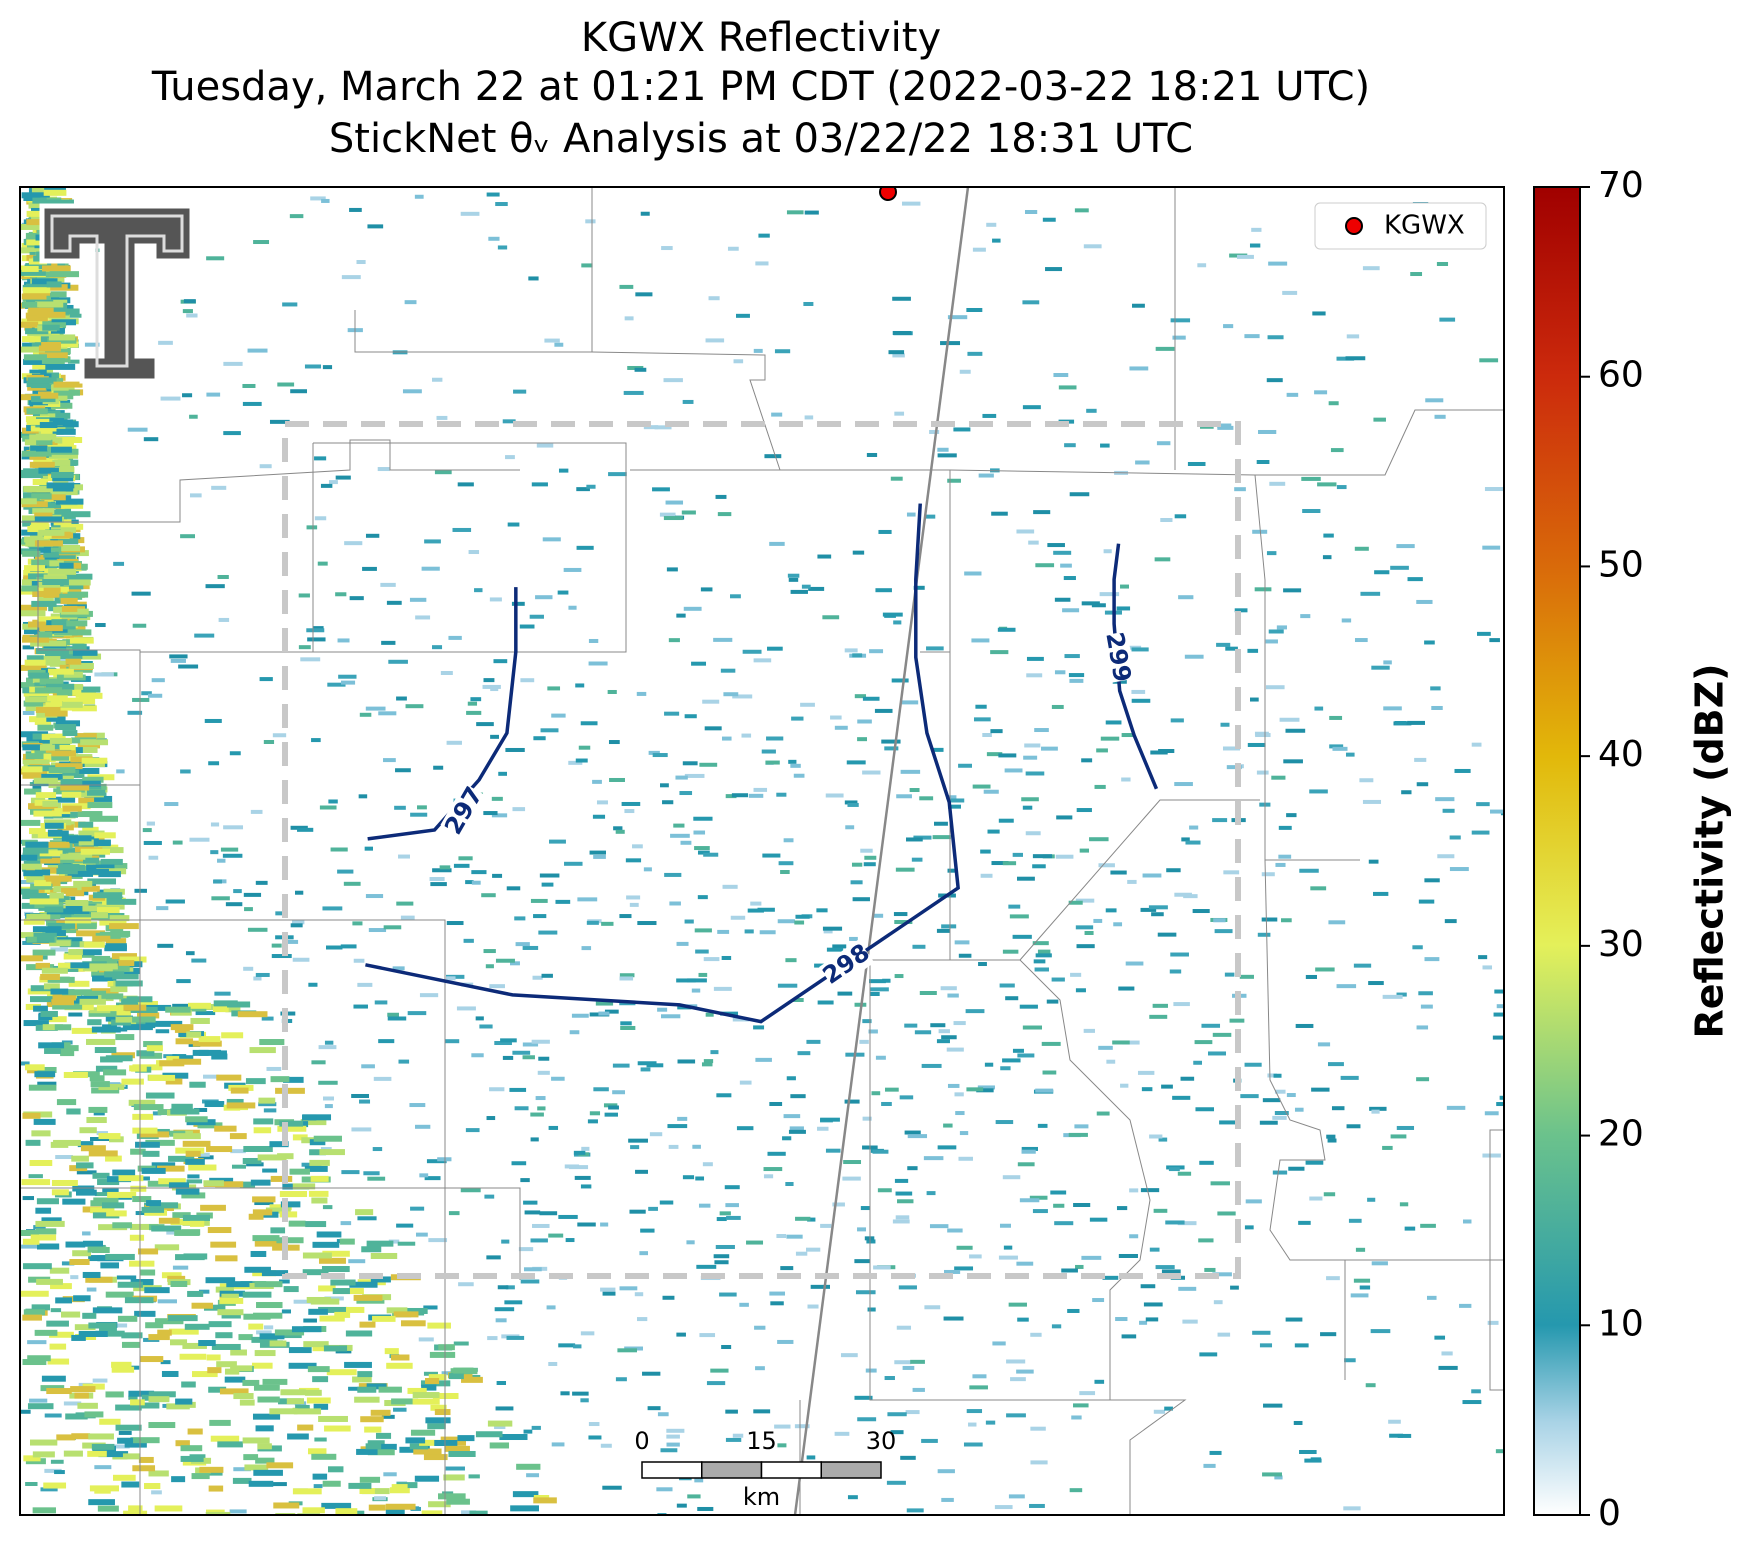 This screenshot has width=1738, height=1552. Describe the element at coordinates (761, 1441) in the screenshot. I see `scale-tick-label: 15` at that location.